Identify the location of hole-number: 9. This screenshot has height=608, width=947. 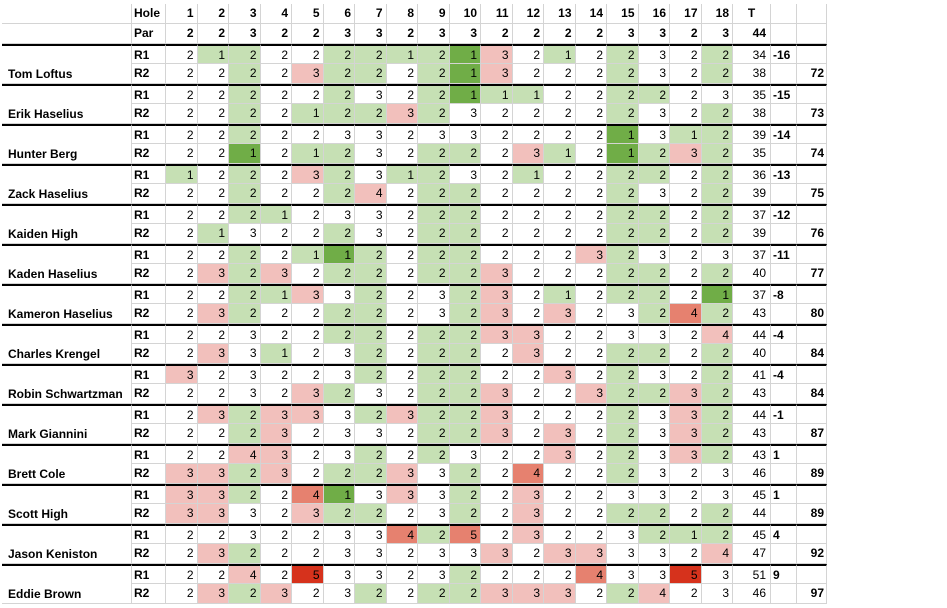
(434, 14).